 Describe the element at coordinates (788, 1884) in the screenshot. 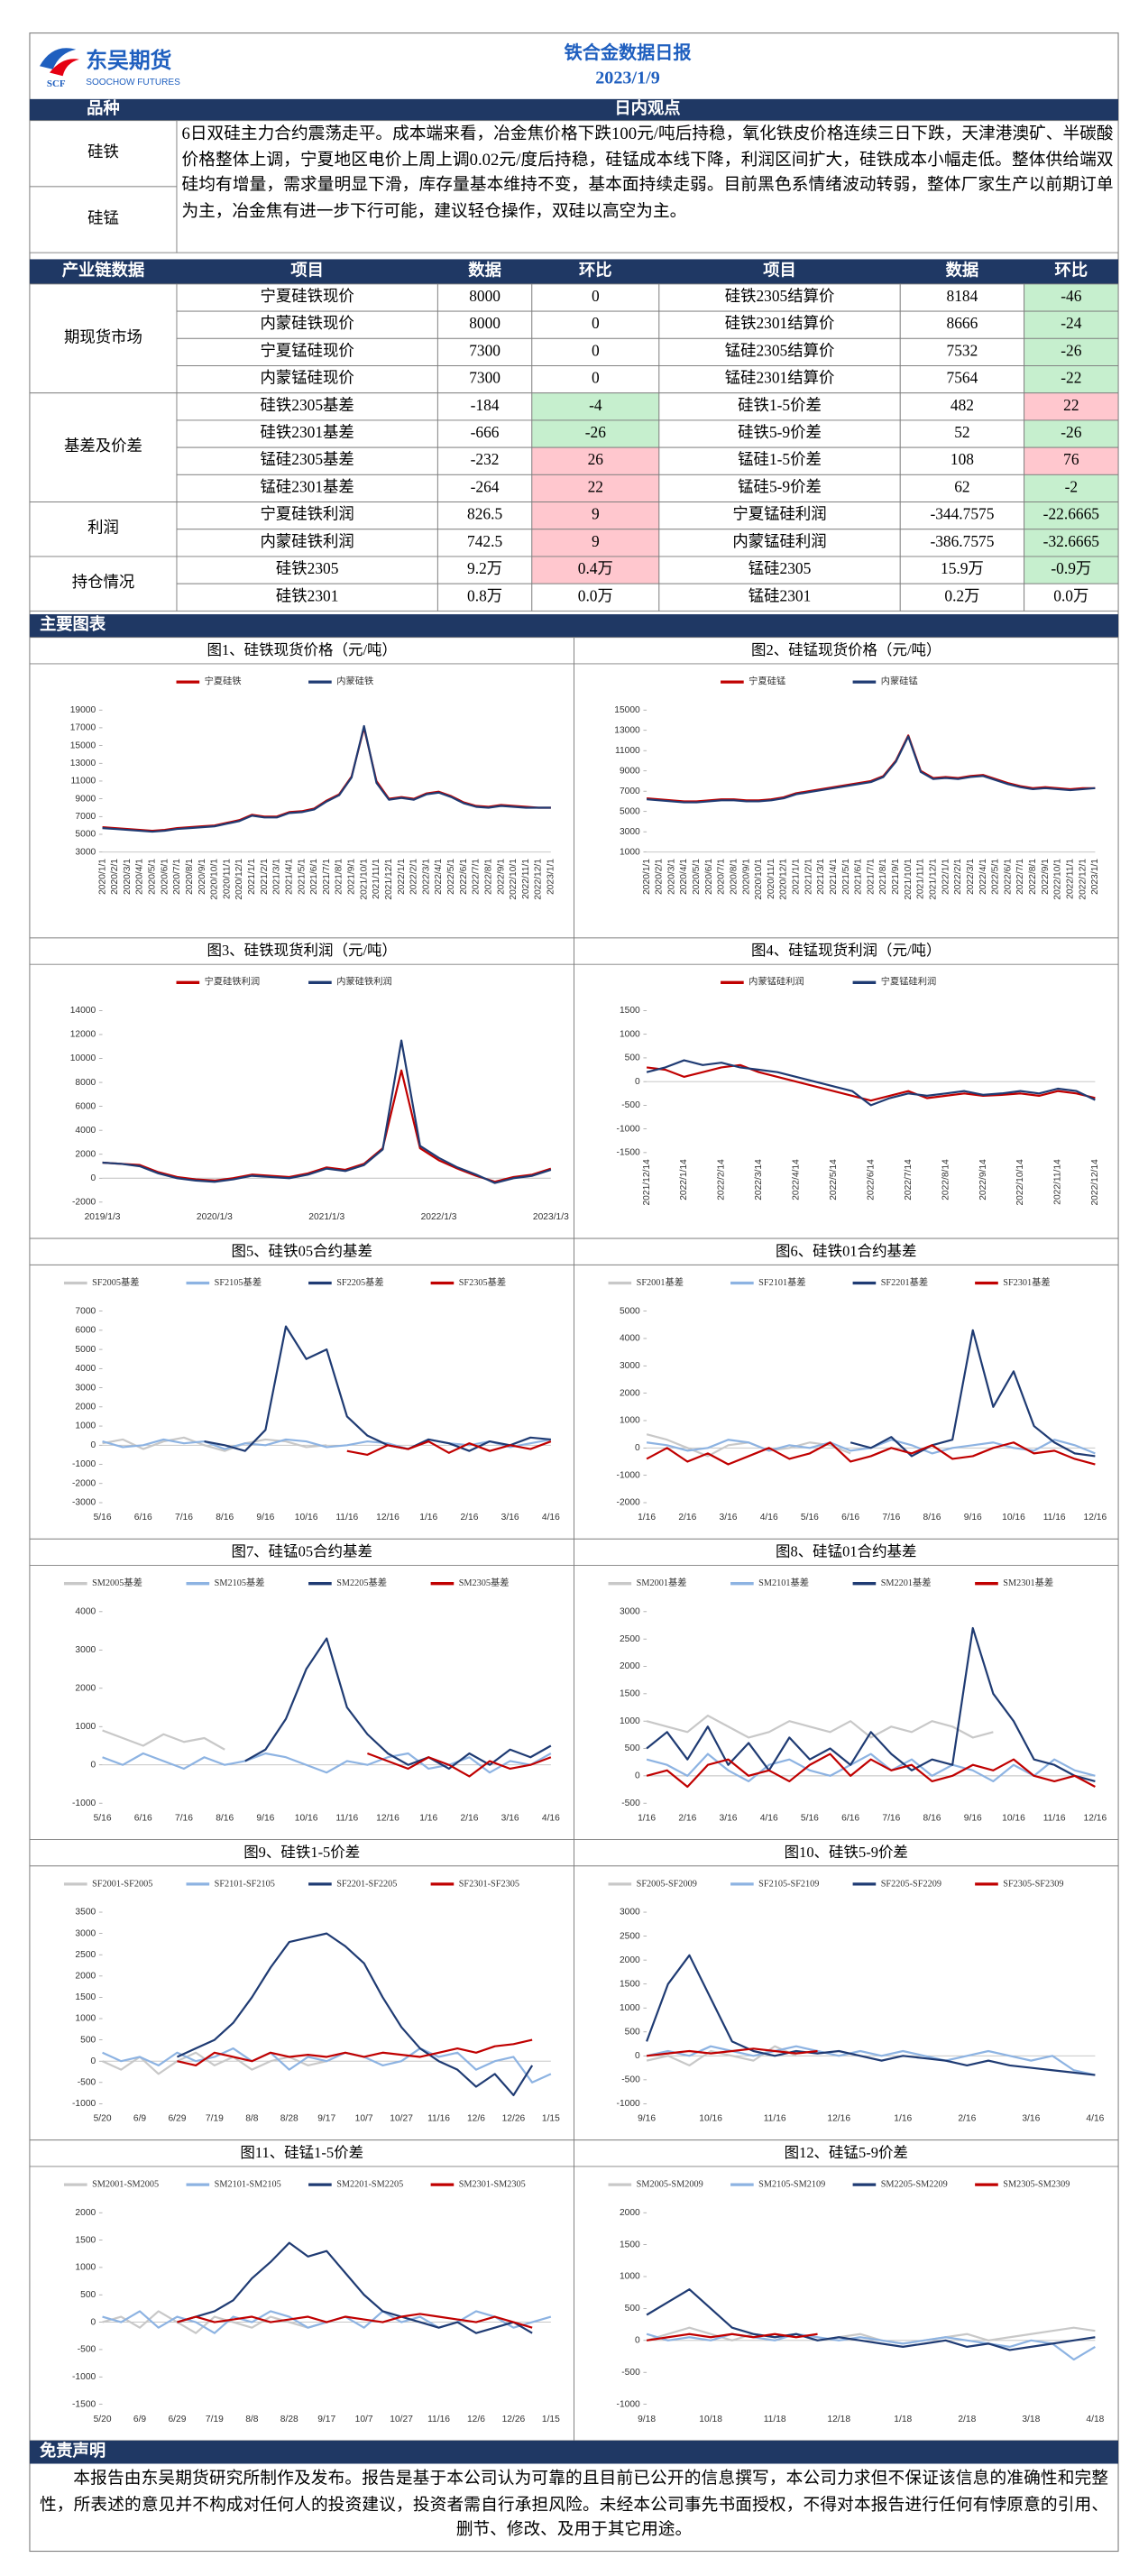

I see `legend-label: SF2105-SF2109` at that location.